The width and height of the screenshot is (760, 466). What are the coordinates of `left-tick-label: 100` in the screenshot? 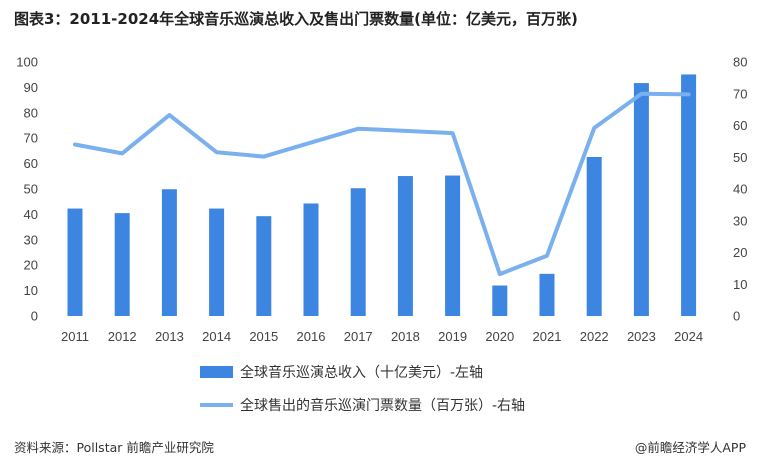 It's located at (27, 62).